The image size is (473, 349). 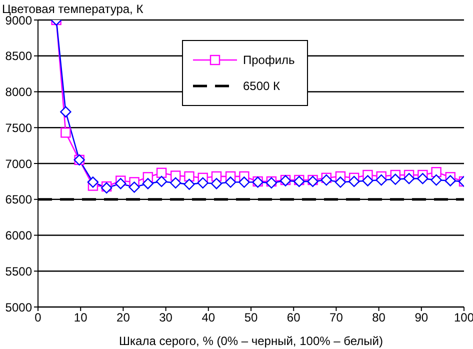 What do you see at coordinates (81, 317) in the screenshot?
I see `x-tick-label: 10` at bounding box center [81, 317].